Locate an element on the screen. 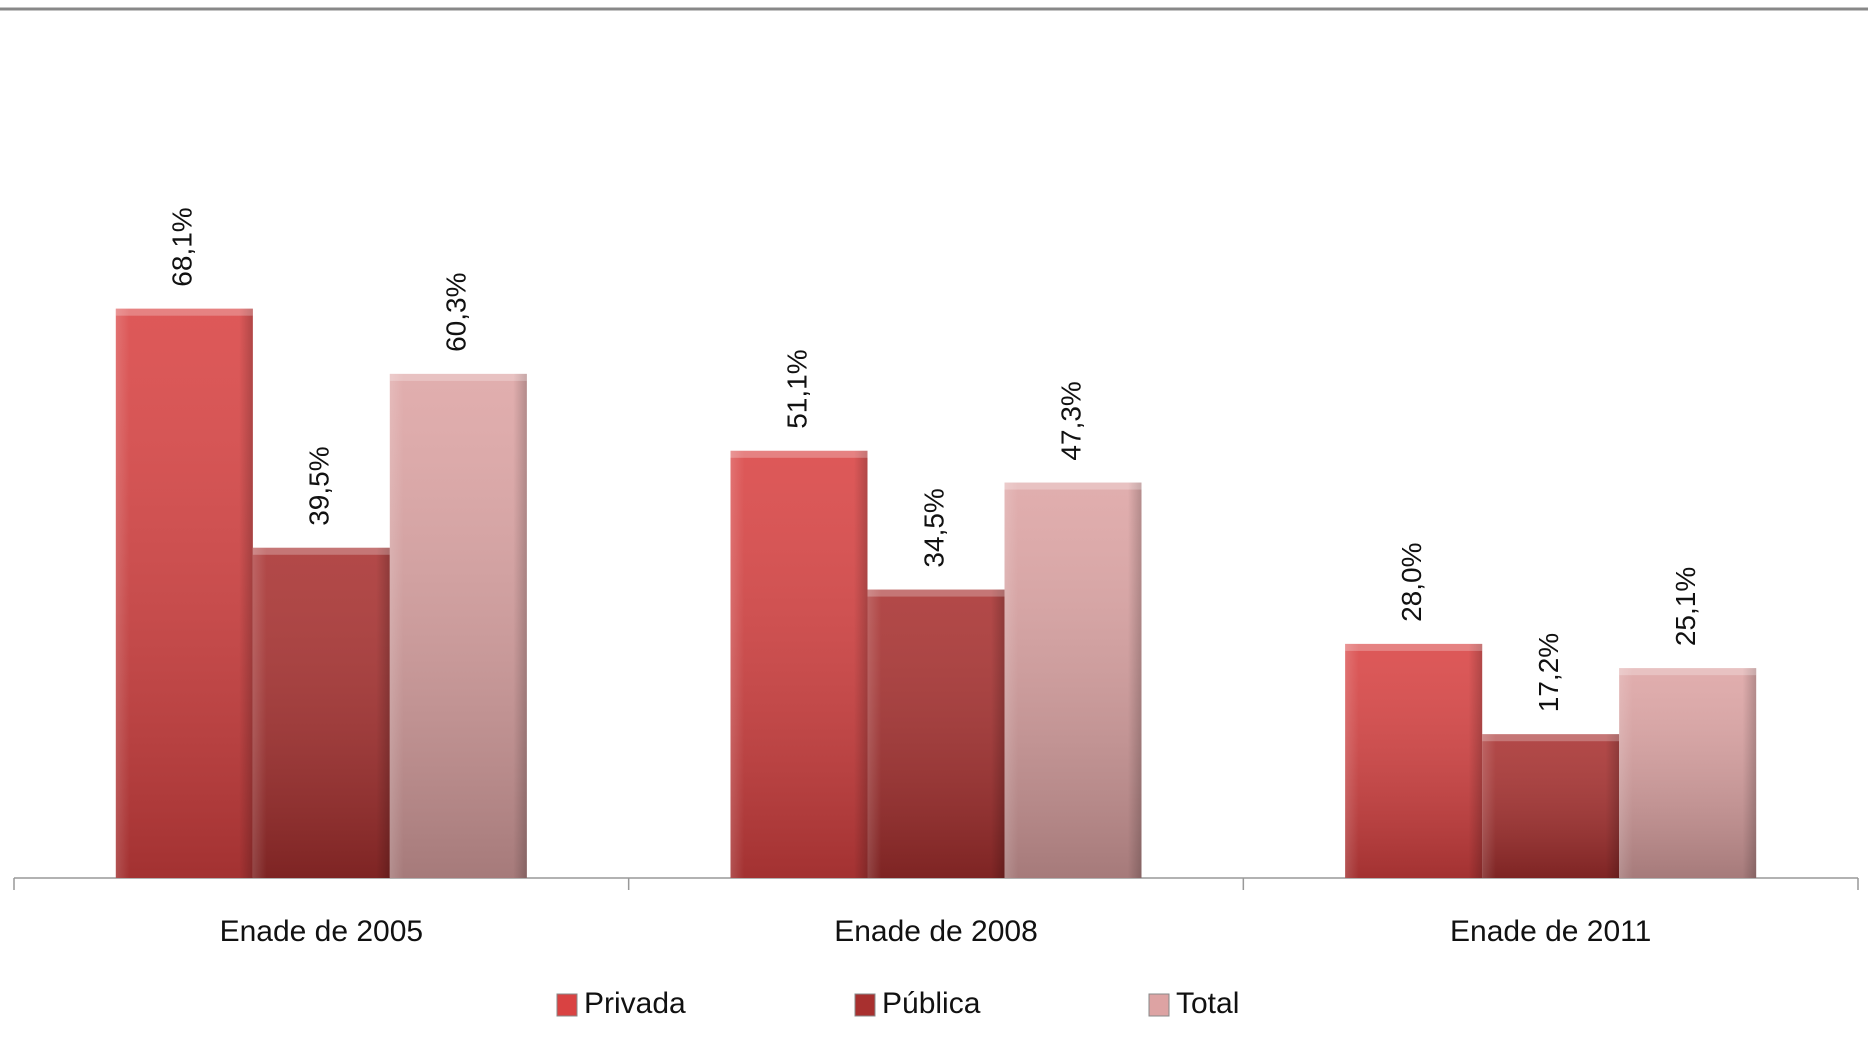  value-label: 60,3% is located at coordinates (456, 311).